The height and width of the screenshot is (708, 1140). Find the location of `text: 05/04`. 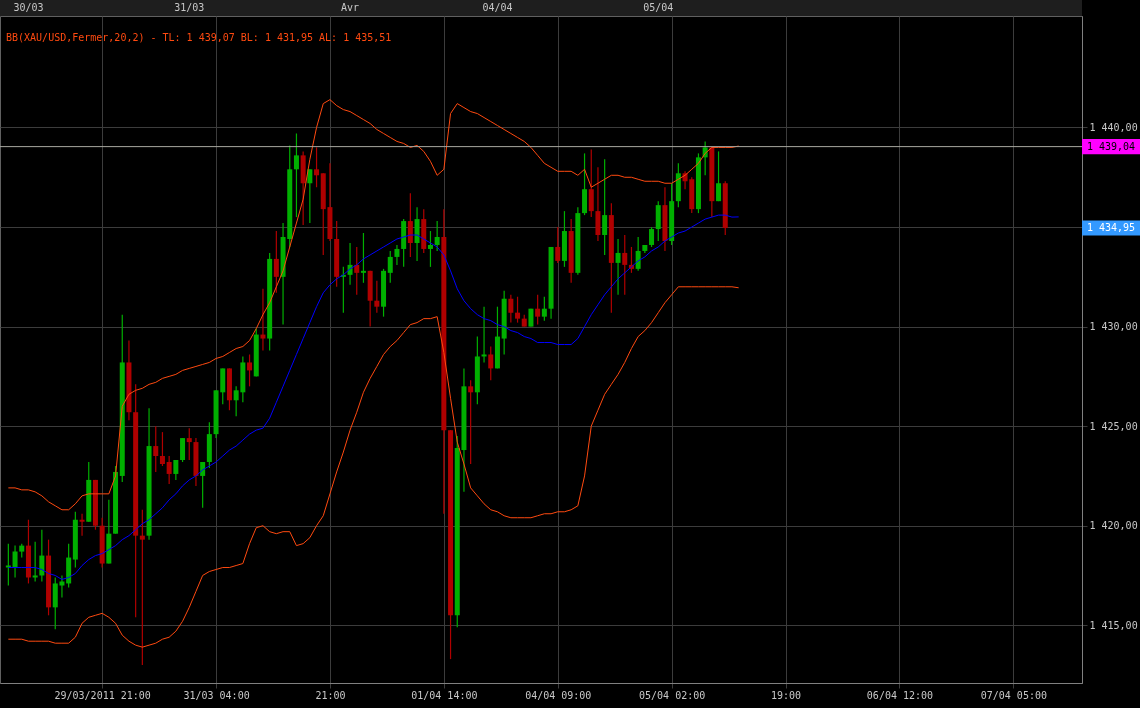

text: 05/04 is located at coordinates (658, 7).